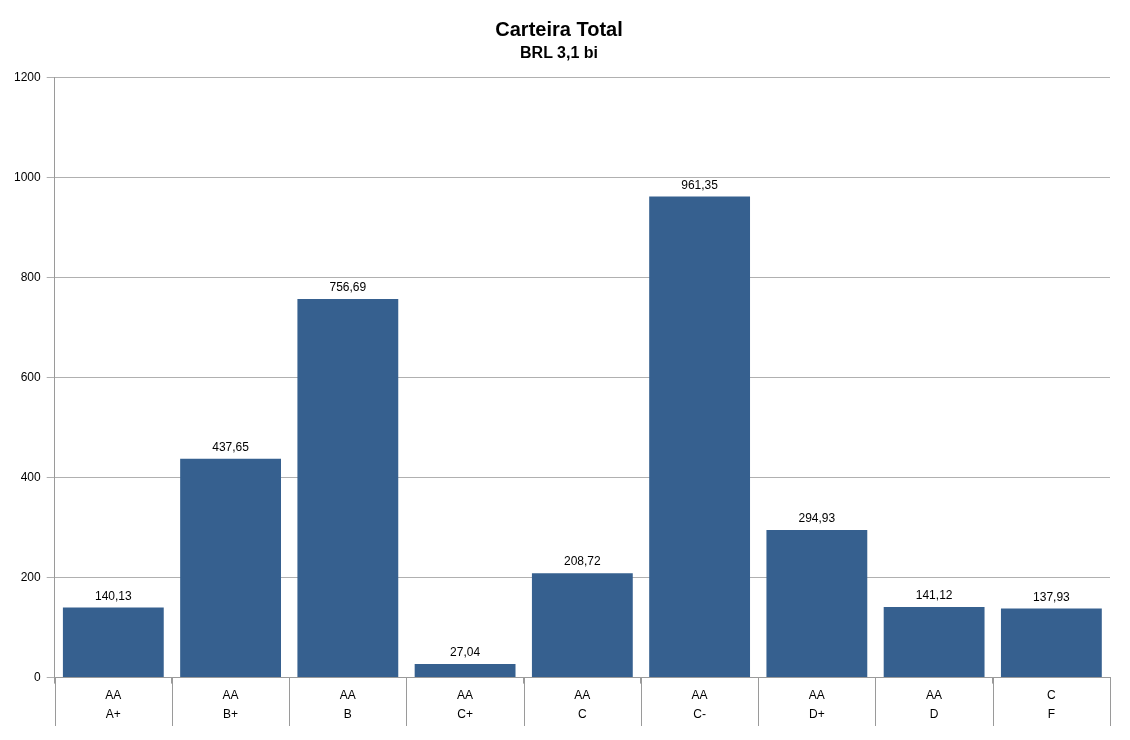  What do you see at coordinates (817, 518) in the screenshot?
I see `data-label: 294,93` at bounding box center [817, 518].